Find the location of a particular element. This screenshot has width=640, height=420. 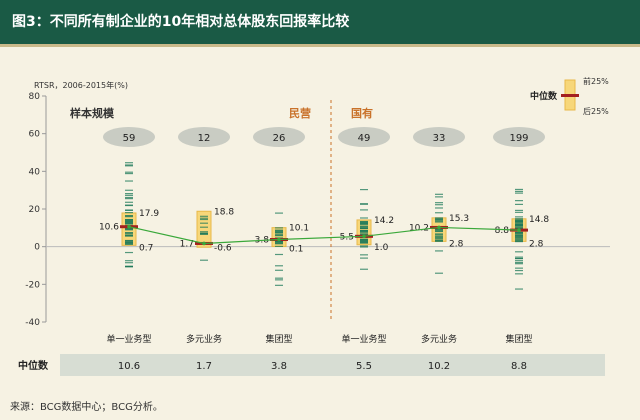

median-row-value: 3.8 is located at coordinates (279, 366).